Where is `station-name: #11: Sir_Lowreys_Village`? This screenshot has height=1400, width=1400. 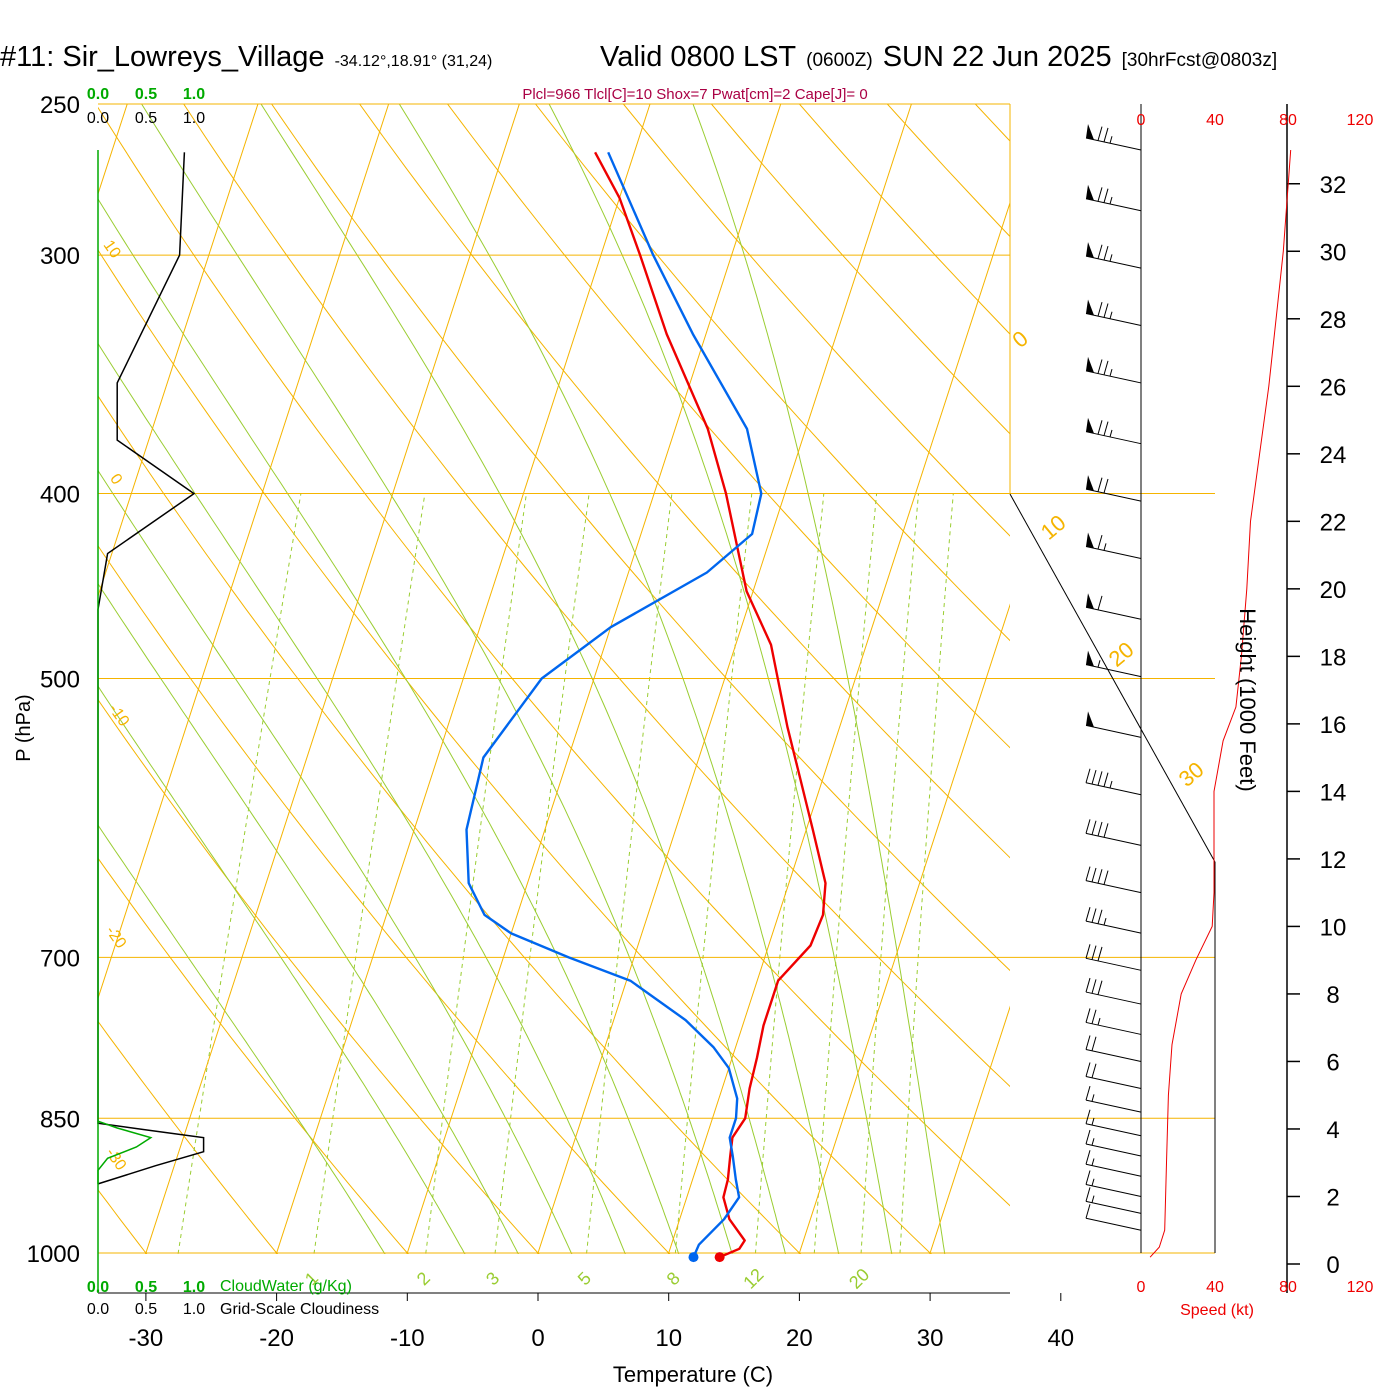 station-name: #11: Sir_Lowreys_Village is located at coordinates (162, 57).